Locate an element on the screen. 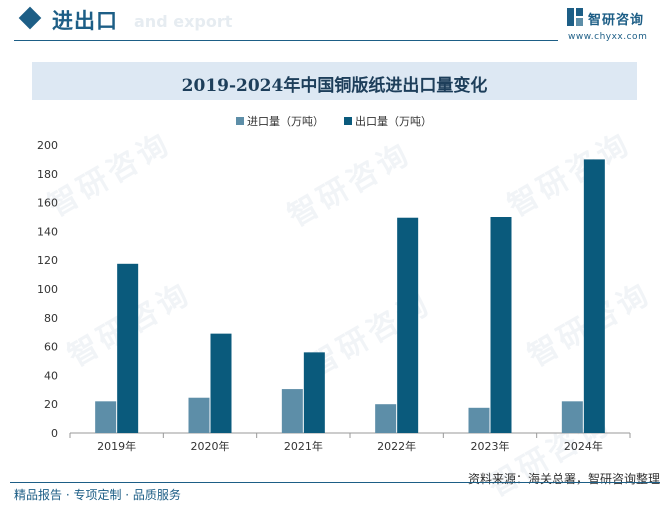 The height and width of the screenshot is (505, 670). y-tick-label: 20 is located at coordinates (51, 404).